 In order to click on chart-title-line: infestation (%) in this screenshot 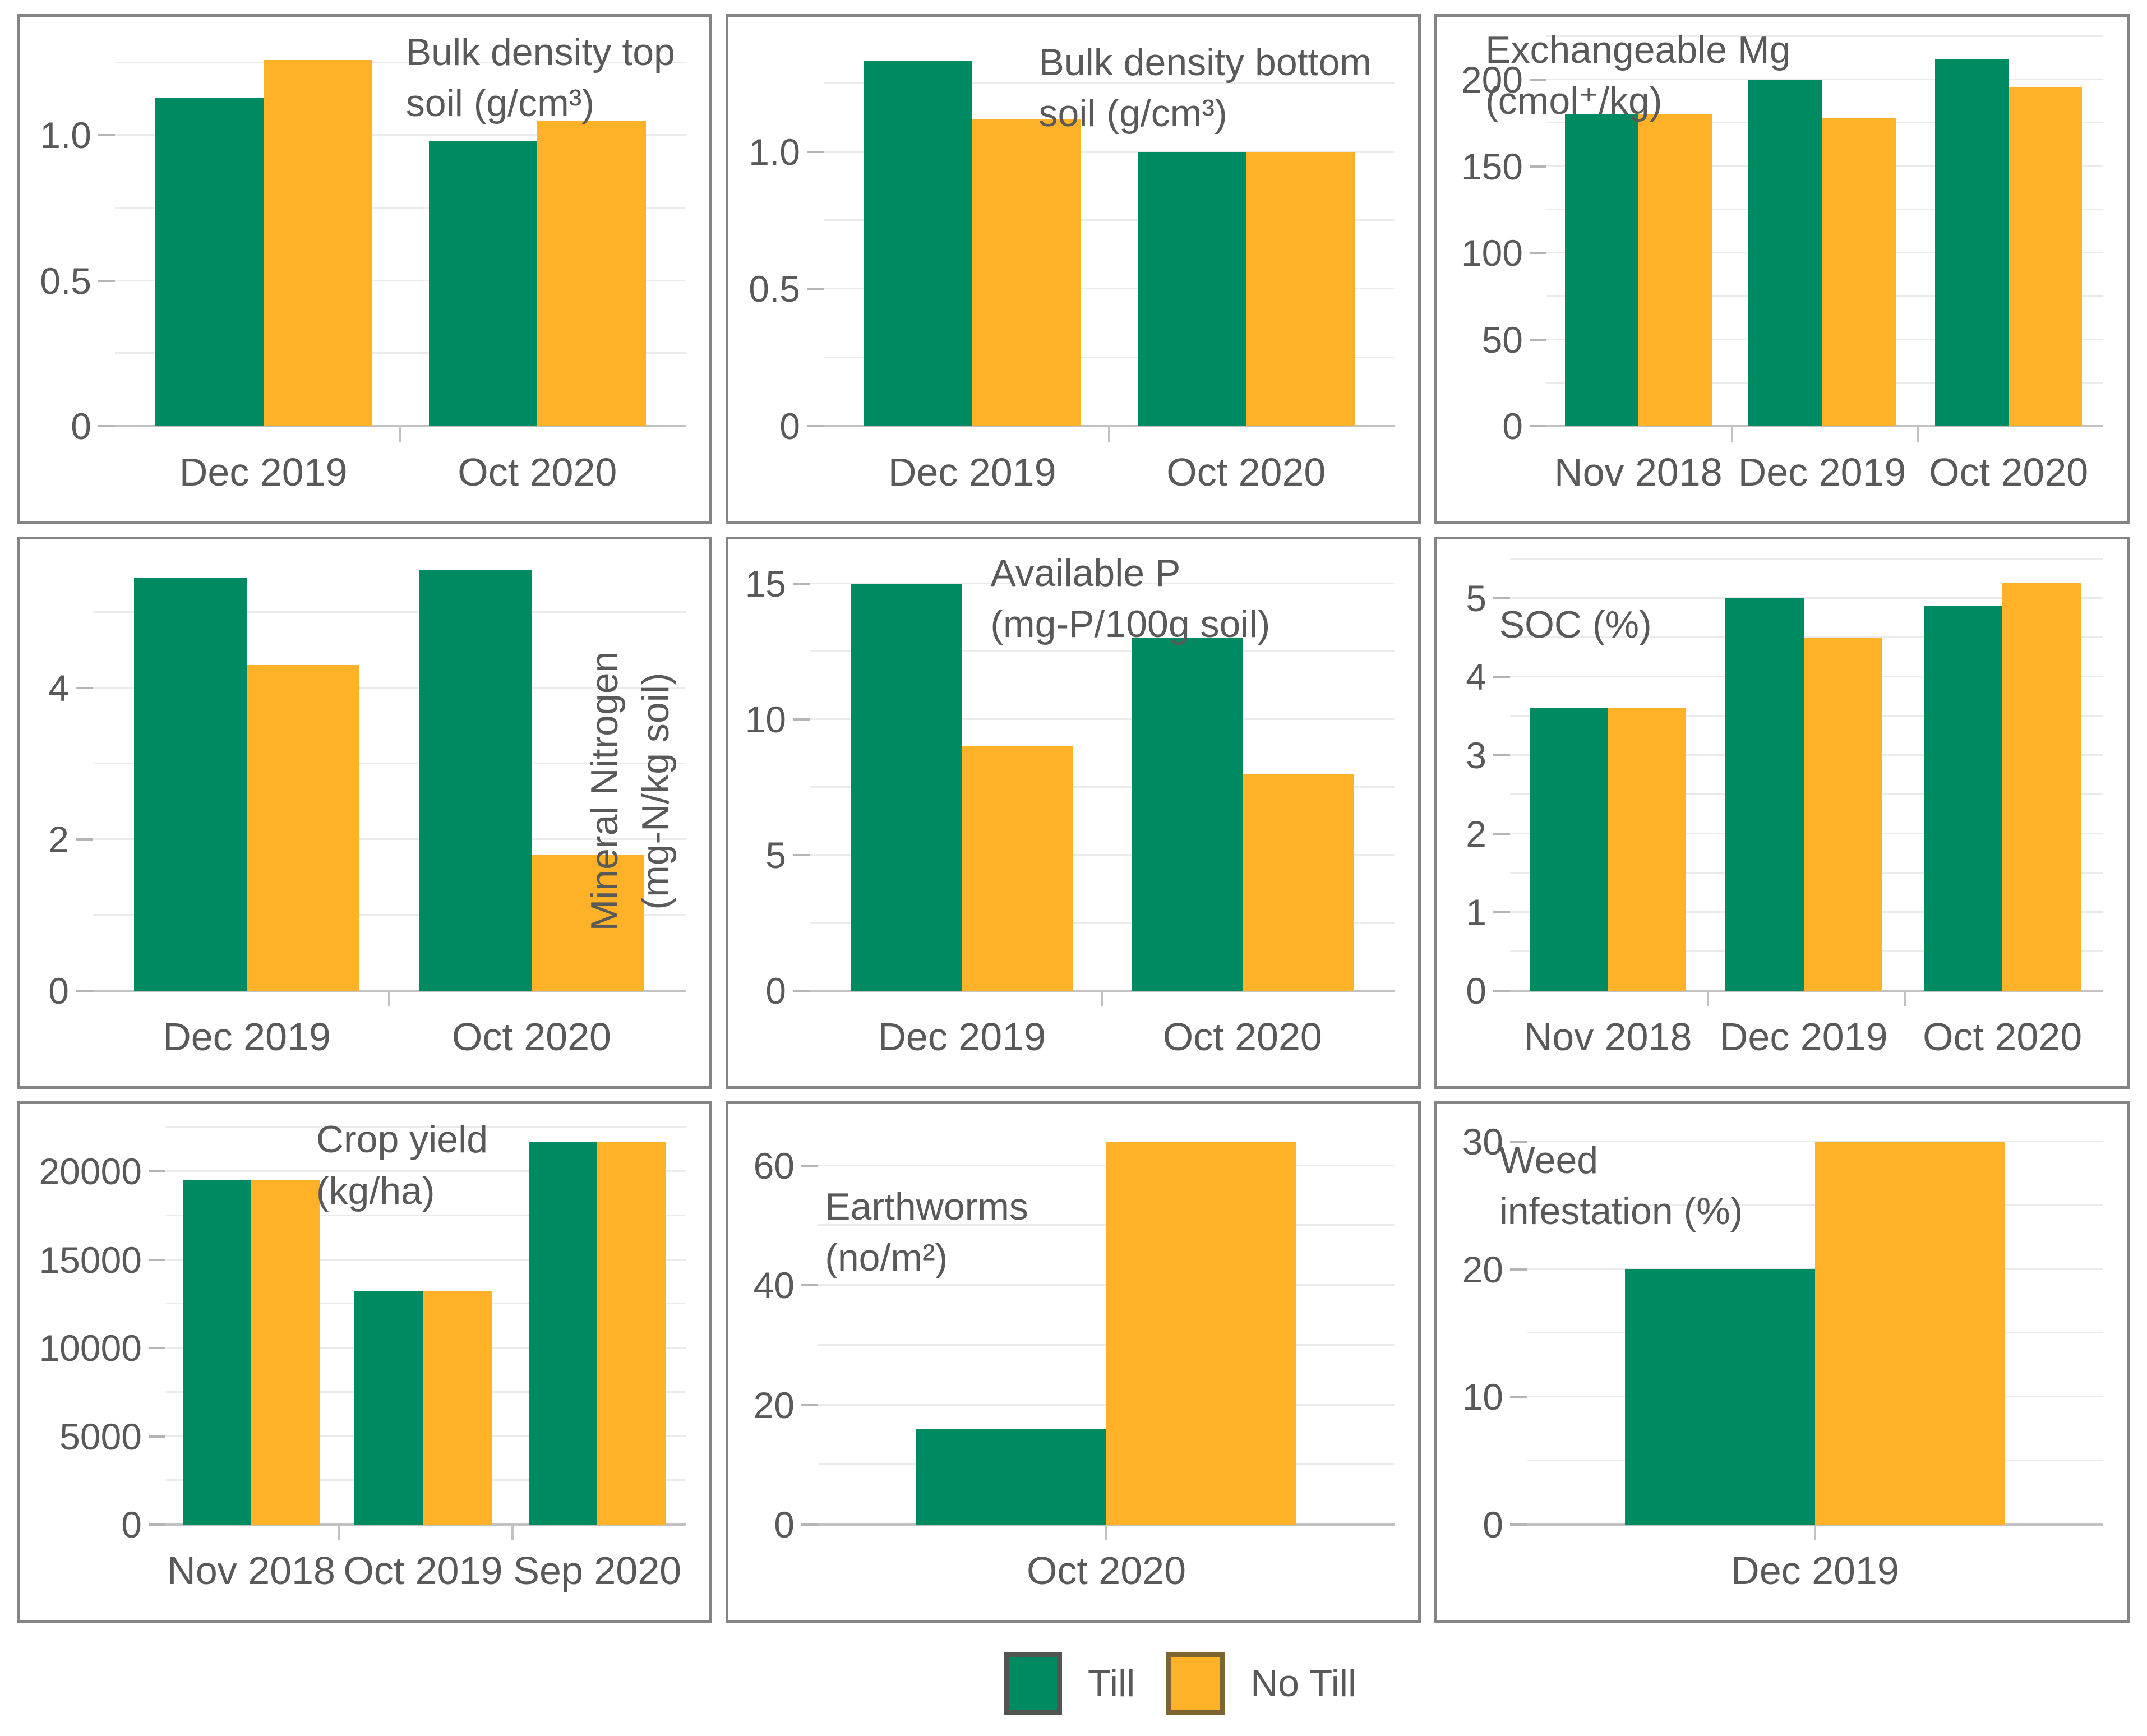, I will do `click(1621, 1211)`.